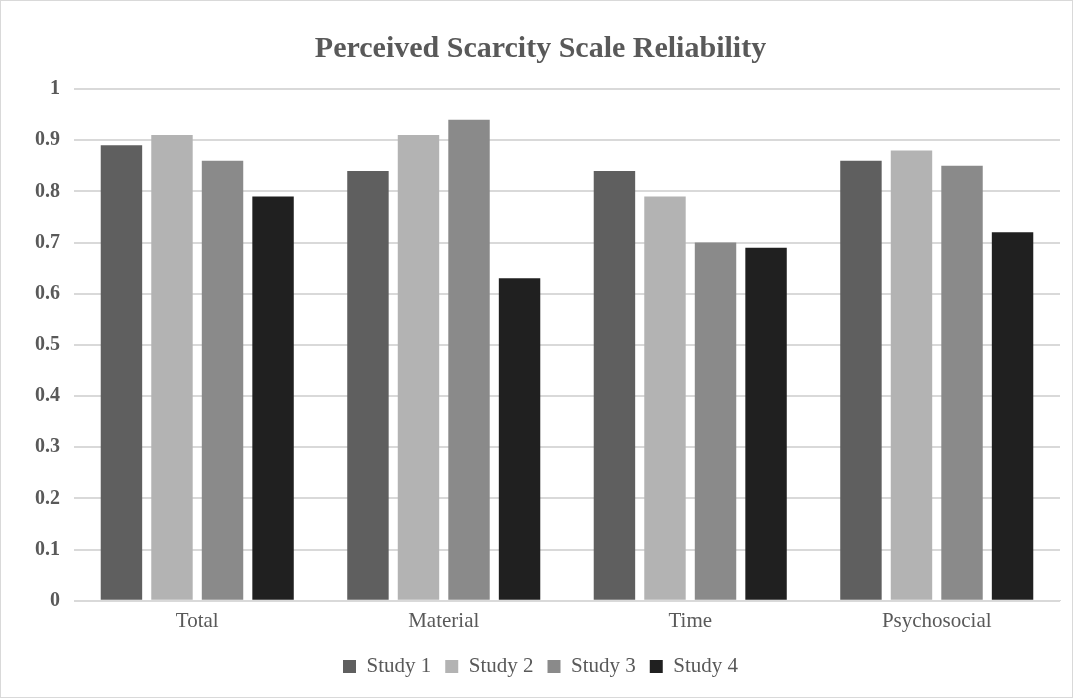  What do you see at coordinates (936, 619) in the screenshot?
I see `x-tick-label: Psychosocial` at bounding box center [936, 619].